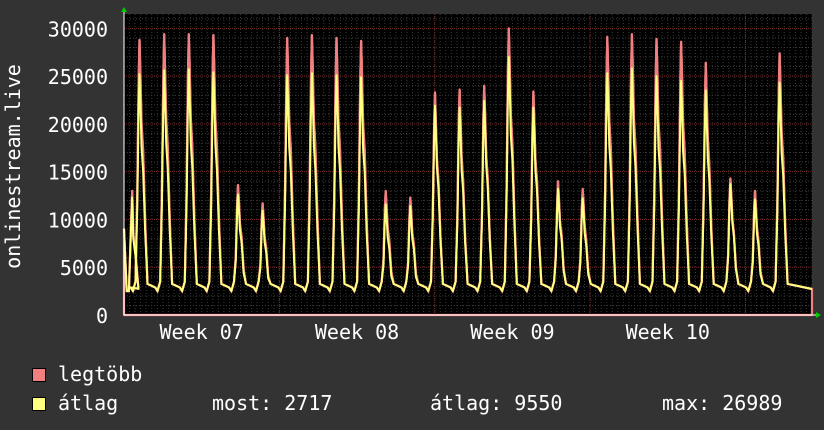  I want to click on legend-current-value: most: 2717, so click(272, 403).